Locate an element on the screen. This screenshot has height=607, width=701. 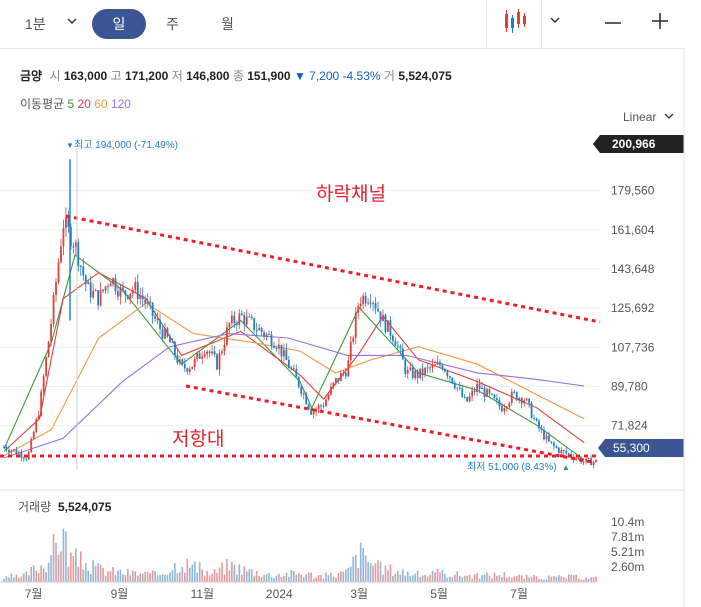
chart-type-button is located at coordinates (514, 24).